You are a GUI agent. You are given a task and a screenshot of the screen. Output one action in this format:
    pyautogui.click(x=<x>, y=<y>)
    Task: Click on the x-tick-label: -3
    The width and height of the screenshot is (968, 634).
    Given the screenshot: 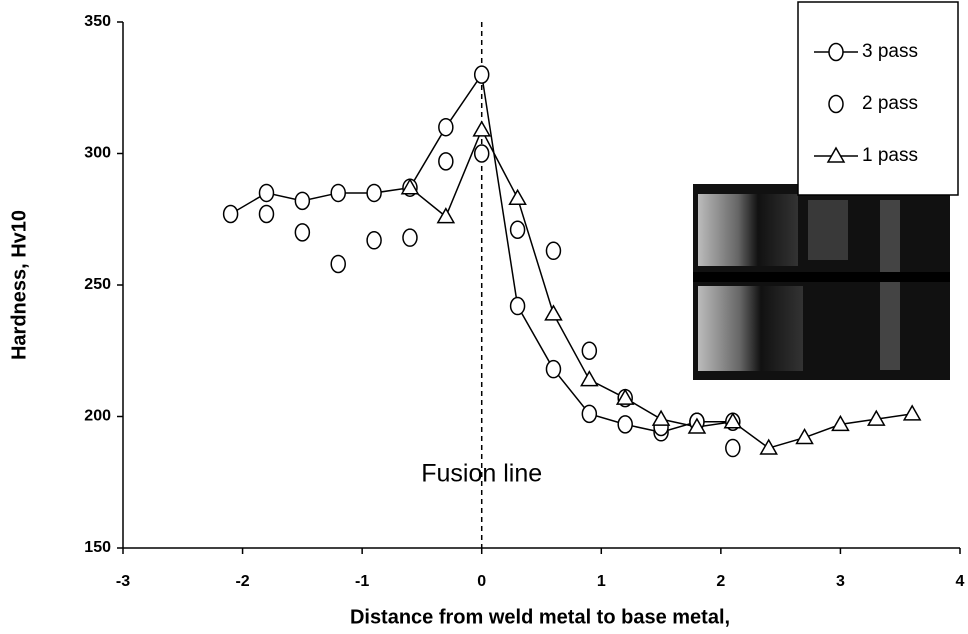 What is the action you would take?
    pyautogui.click(x=123, y=581)
    